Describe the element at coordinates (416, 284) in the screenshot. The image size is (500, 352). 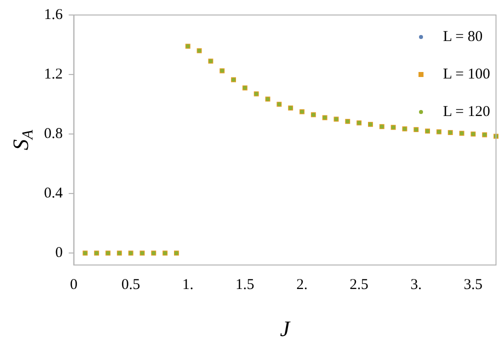
I see `x-tick-label: 3.` at that location.